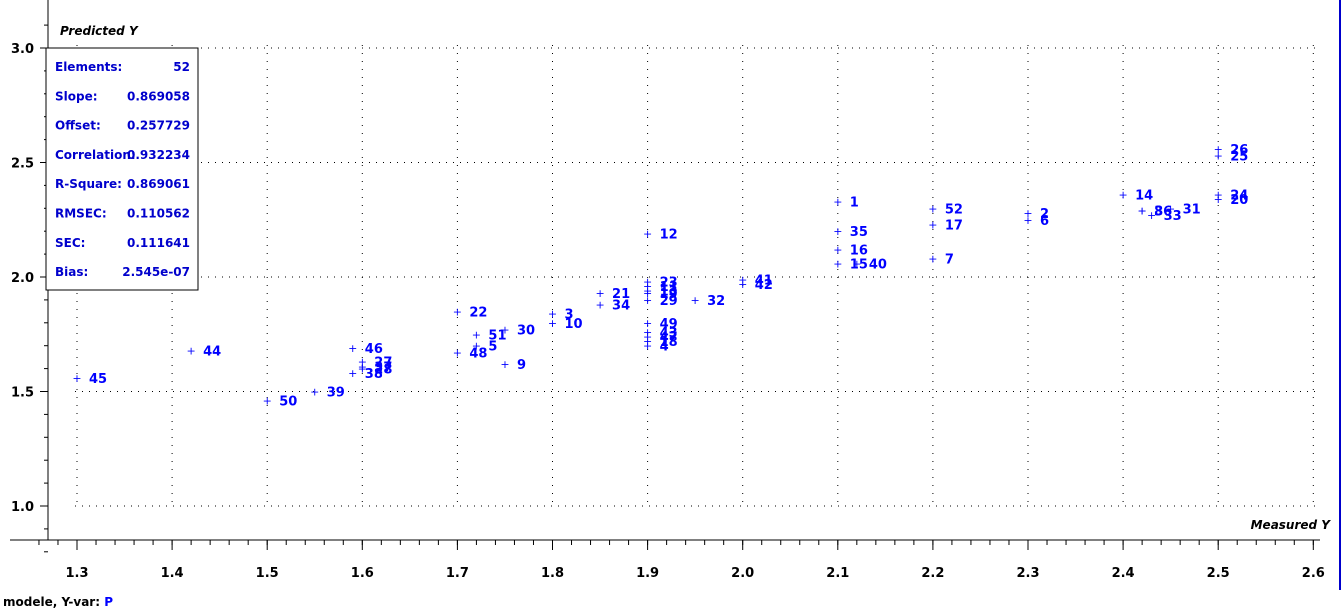  What do you see at coordinates (859, 251) in the screenshot?
I see `data-point-label: 16` at bounding box center [859, 251].